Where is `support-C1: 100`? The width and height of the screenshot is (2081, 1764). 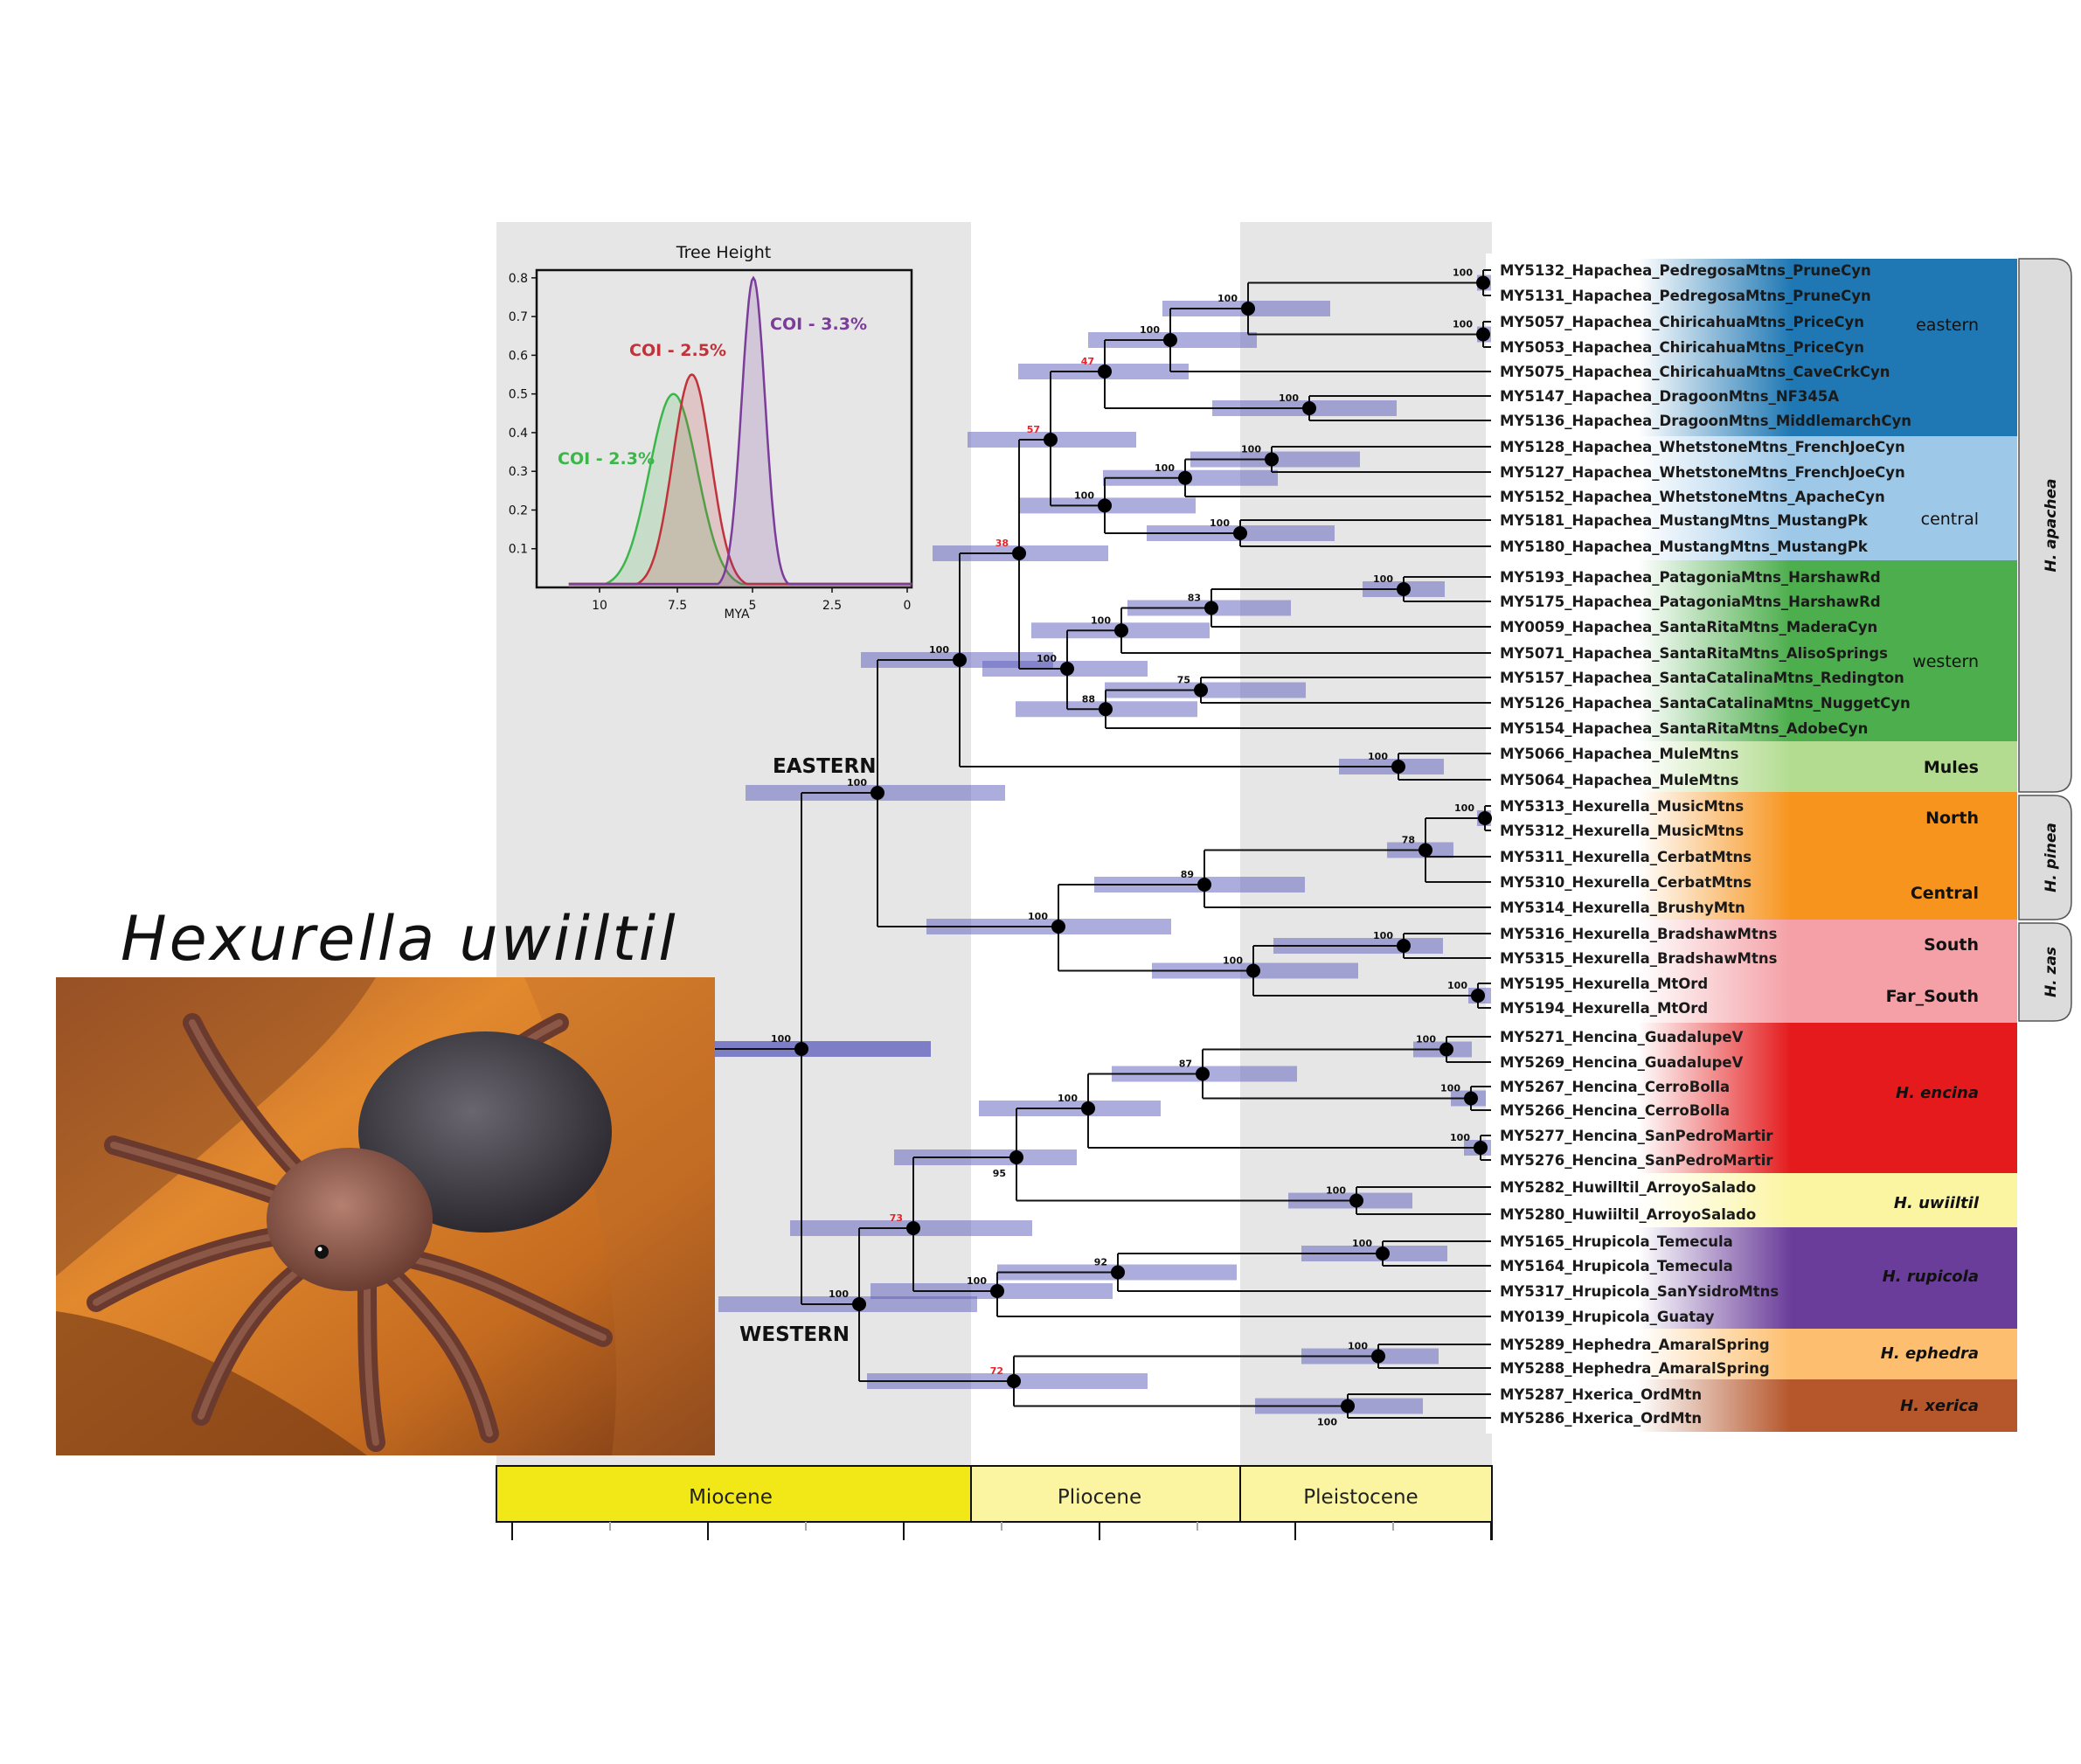 support-C1: 100 is located at coordinates (1165, 468).